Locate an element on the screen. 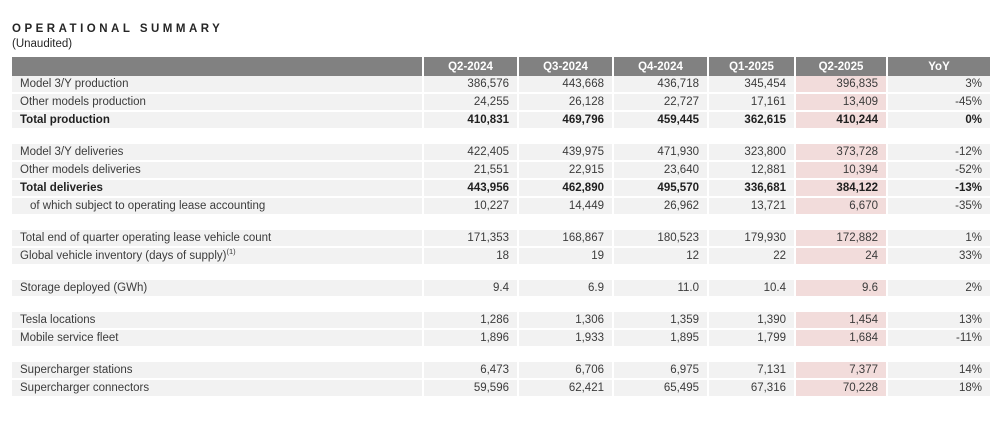 Image resolution: width=1000 pixels, height=446 pixels. cell-value: 1,895 is located at coordinates (661, 338).